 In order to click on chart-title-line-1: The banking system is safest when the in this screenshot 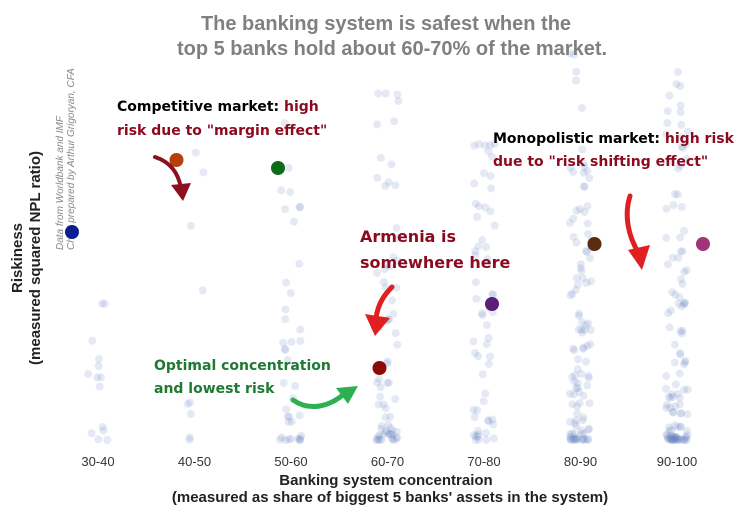, I will do `click(386, 24)`.